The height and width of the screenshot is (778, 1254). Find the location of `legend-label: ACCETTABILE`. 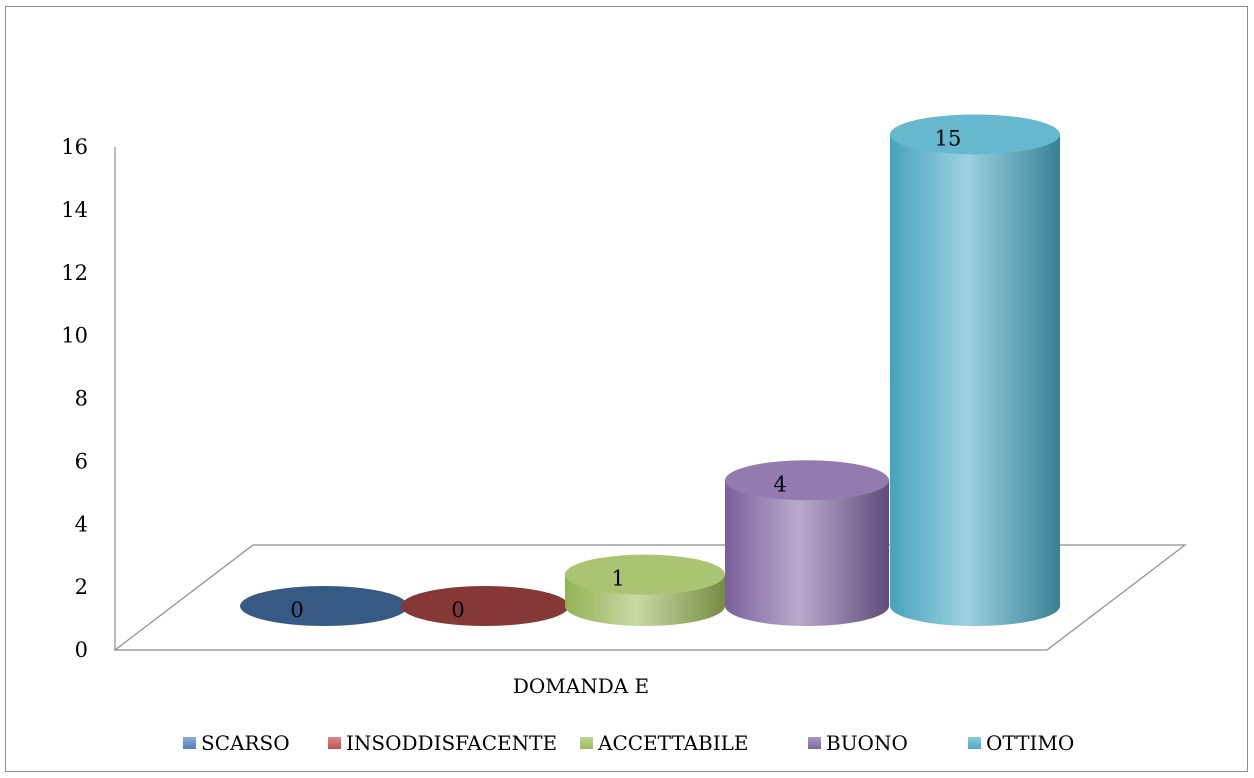

legend-label: ACCETTABILE is located at coordinates (673, 743).